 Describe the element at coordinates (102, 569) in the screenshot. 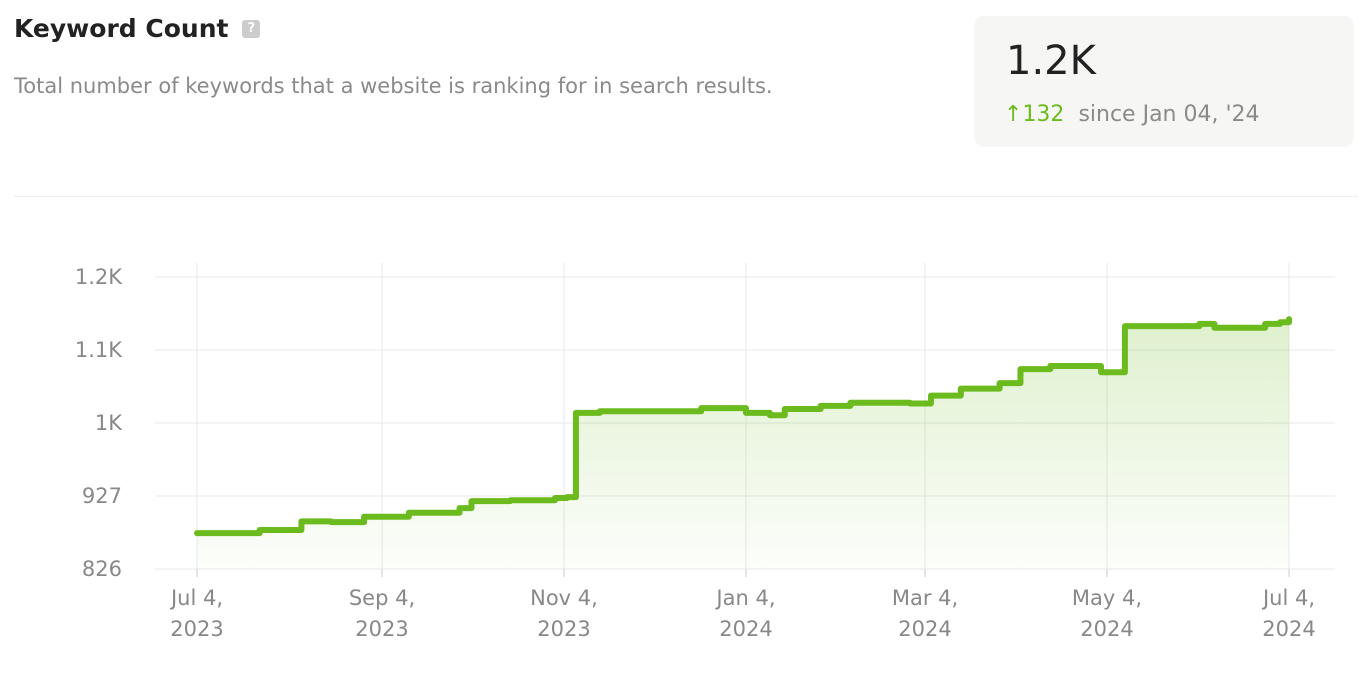

I see `y-tick-label: 826` at that location.